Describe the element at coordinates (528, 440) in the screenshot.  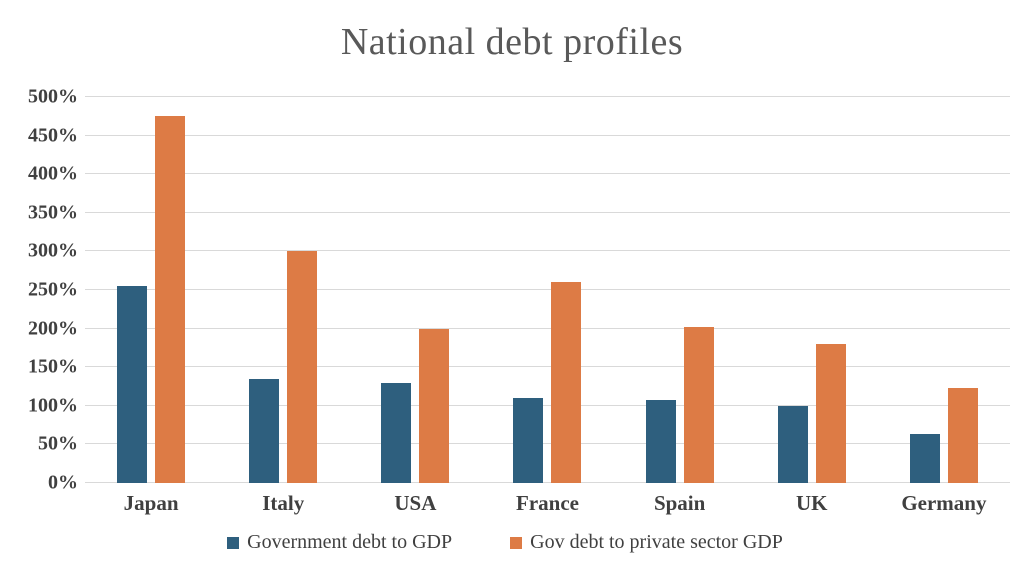
I see `bar-france-government-debt-to-gdp` at that location.